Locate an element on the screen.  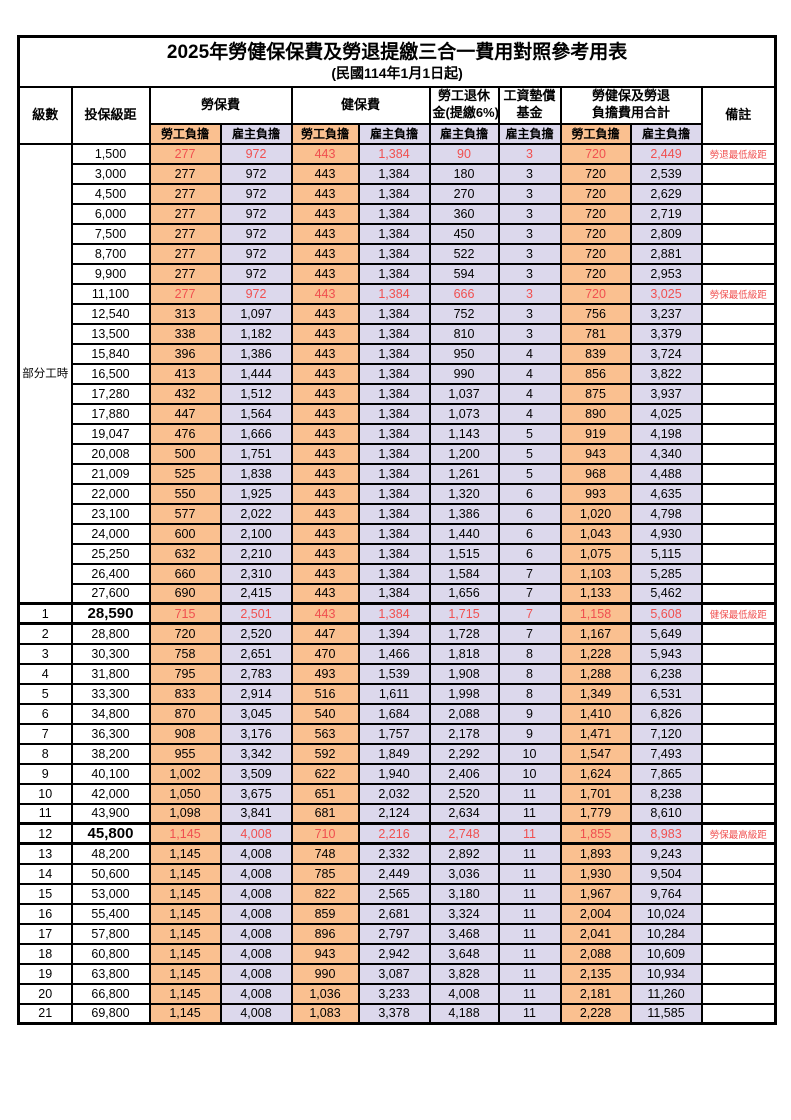
value-cell: 3 is located at coordinates (529, 253).